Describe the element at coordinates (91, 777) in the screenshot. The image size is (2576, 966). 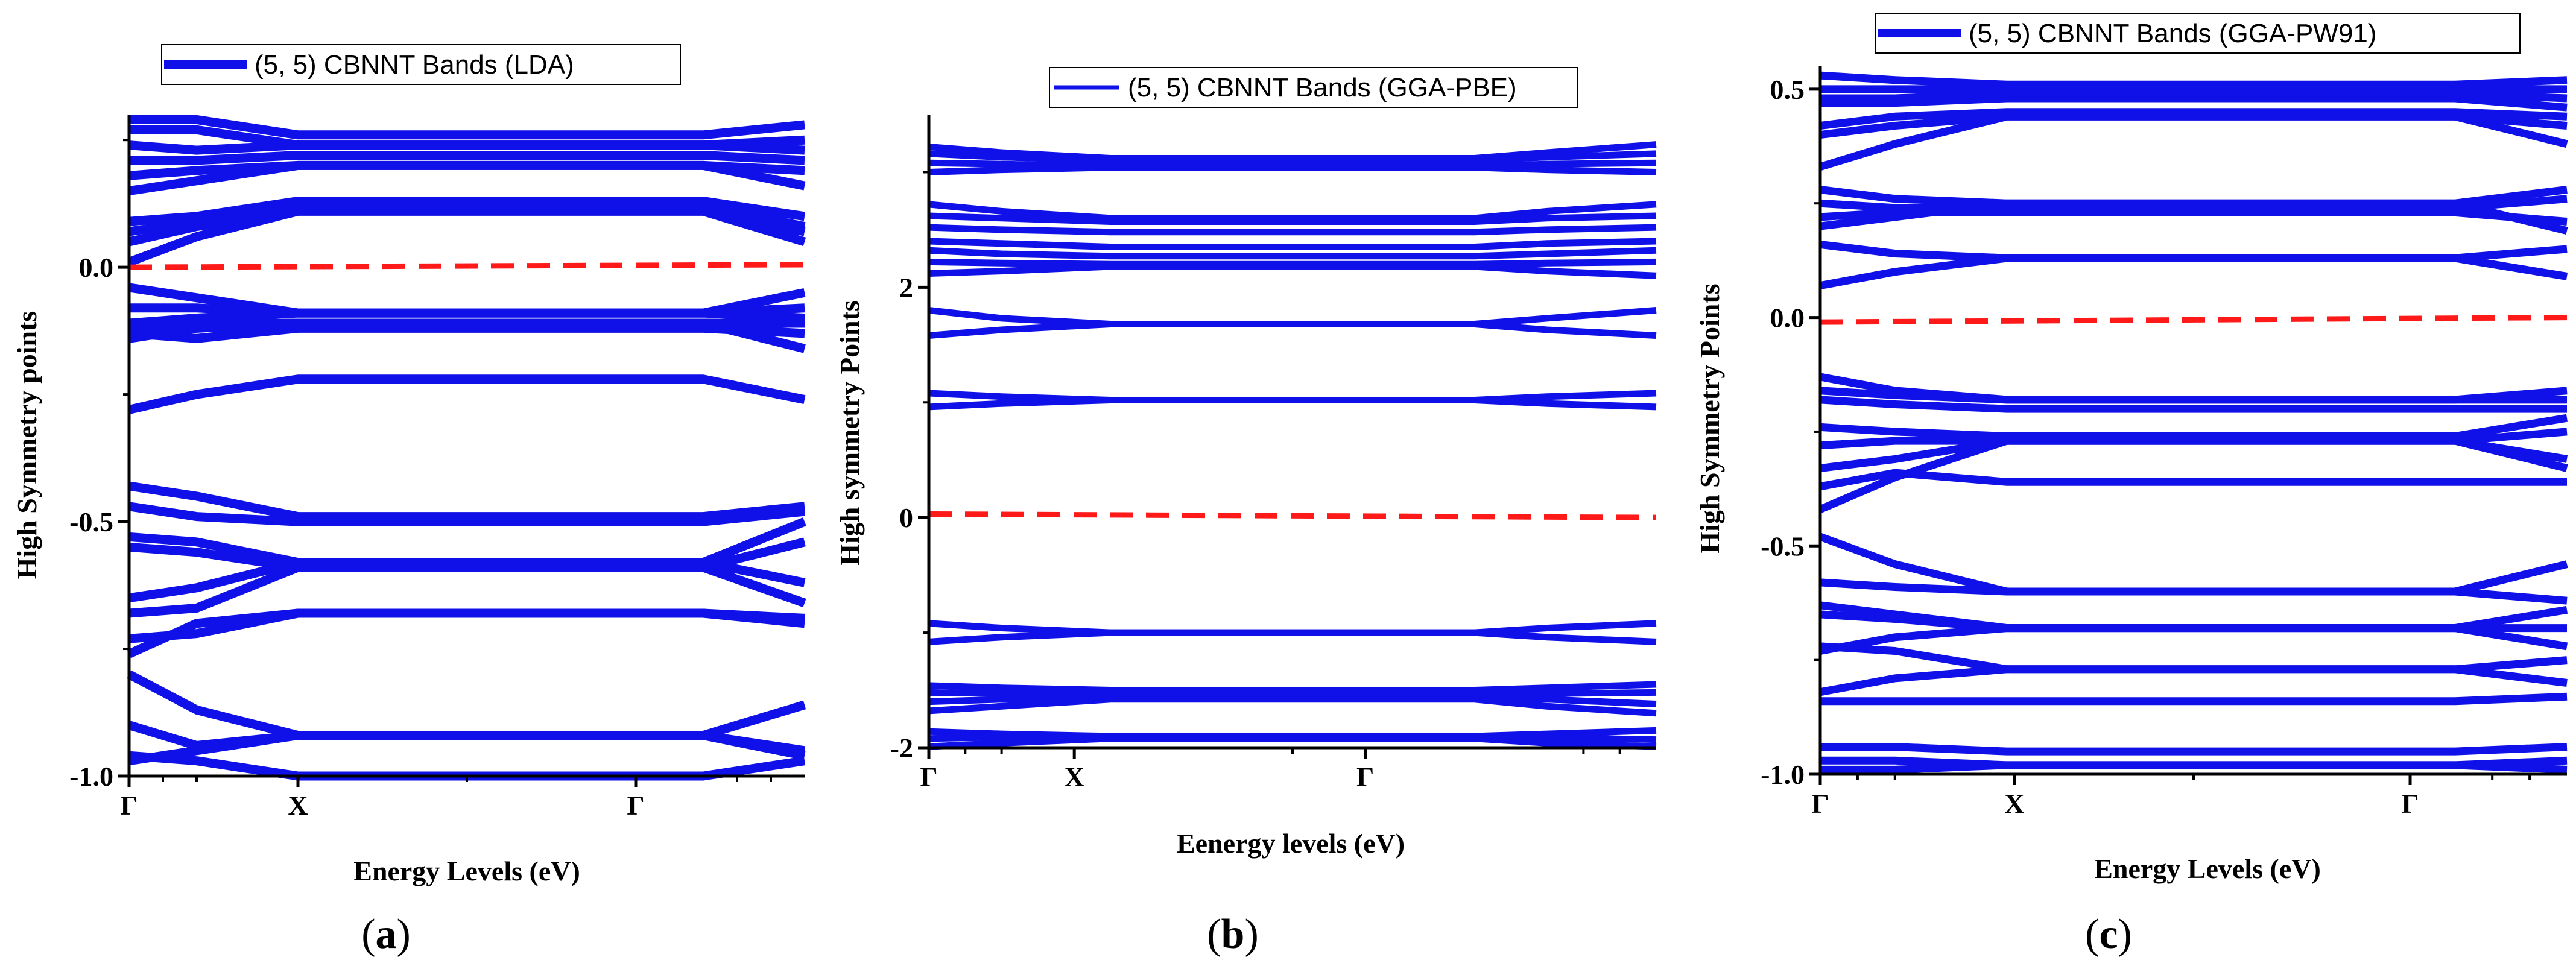
I see `panel-a-y-tick-label-3: -1.0` at that location.